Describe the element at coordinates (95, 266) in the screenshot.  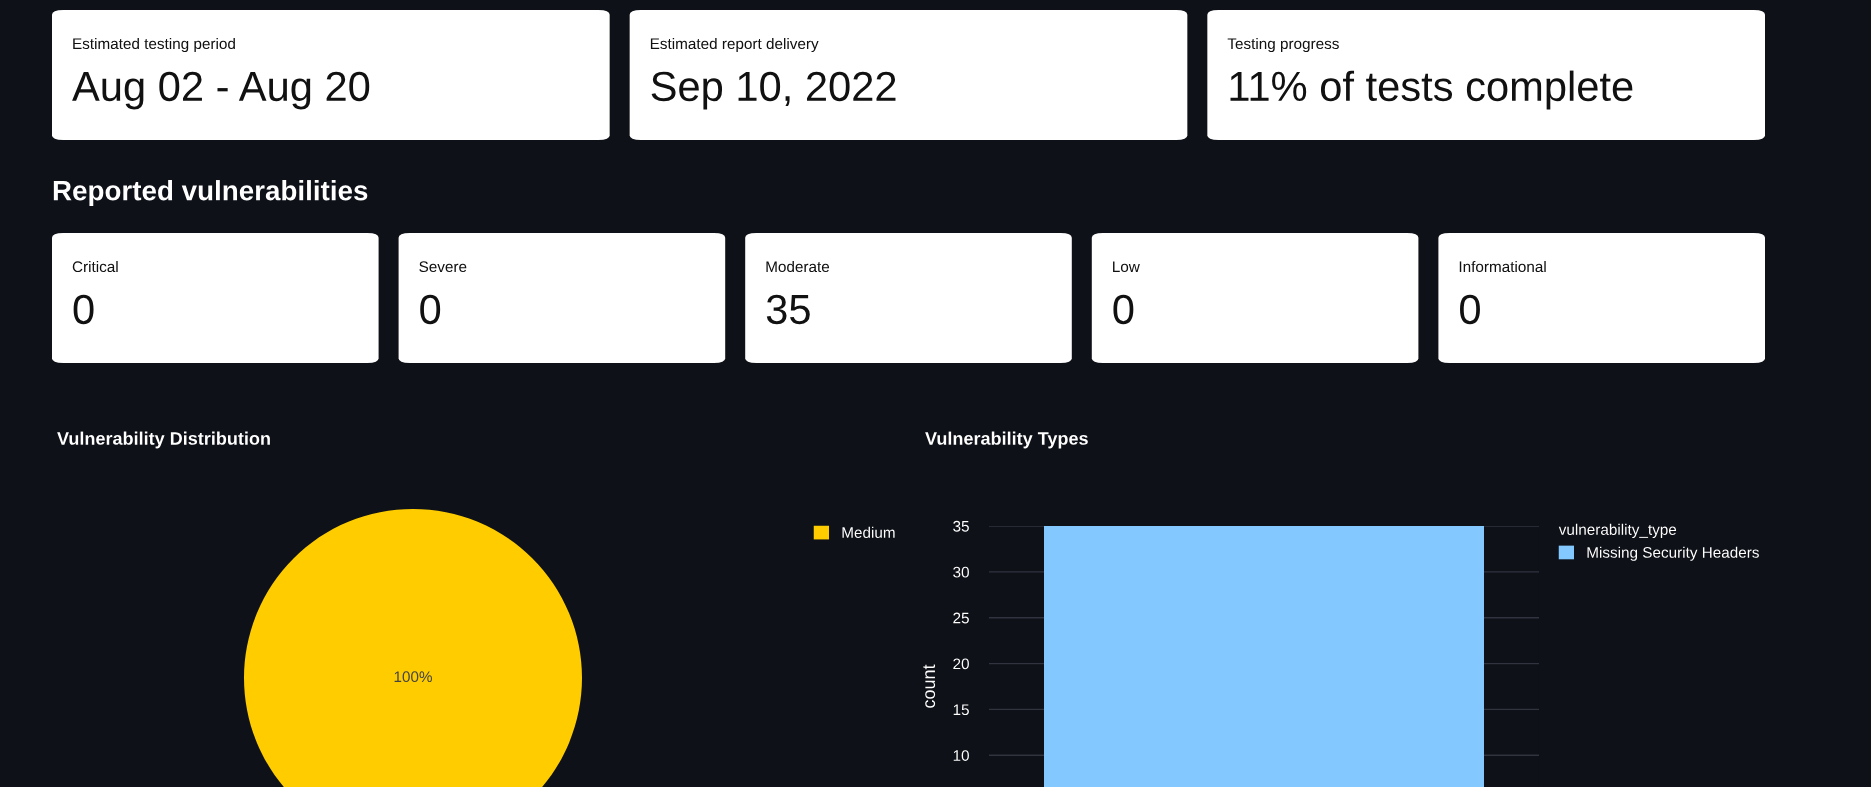
I see `text: Critical` at that location.